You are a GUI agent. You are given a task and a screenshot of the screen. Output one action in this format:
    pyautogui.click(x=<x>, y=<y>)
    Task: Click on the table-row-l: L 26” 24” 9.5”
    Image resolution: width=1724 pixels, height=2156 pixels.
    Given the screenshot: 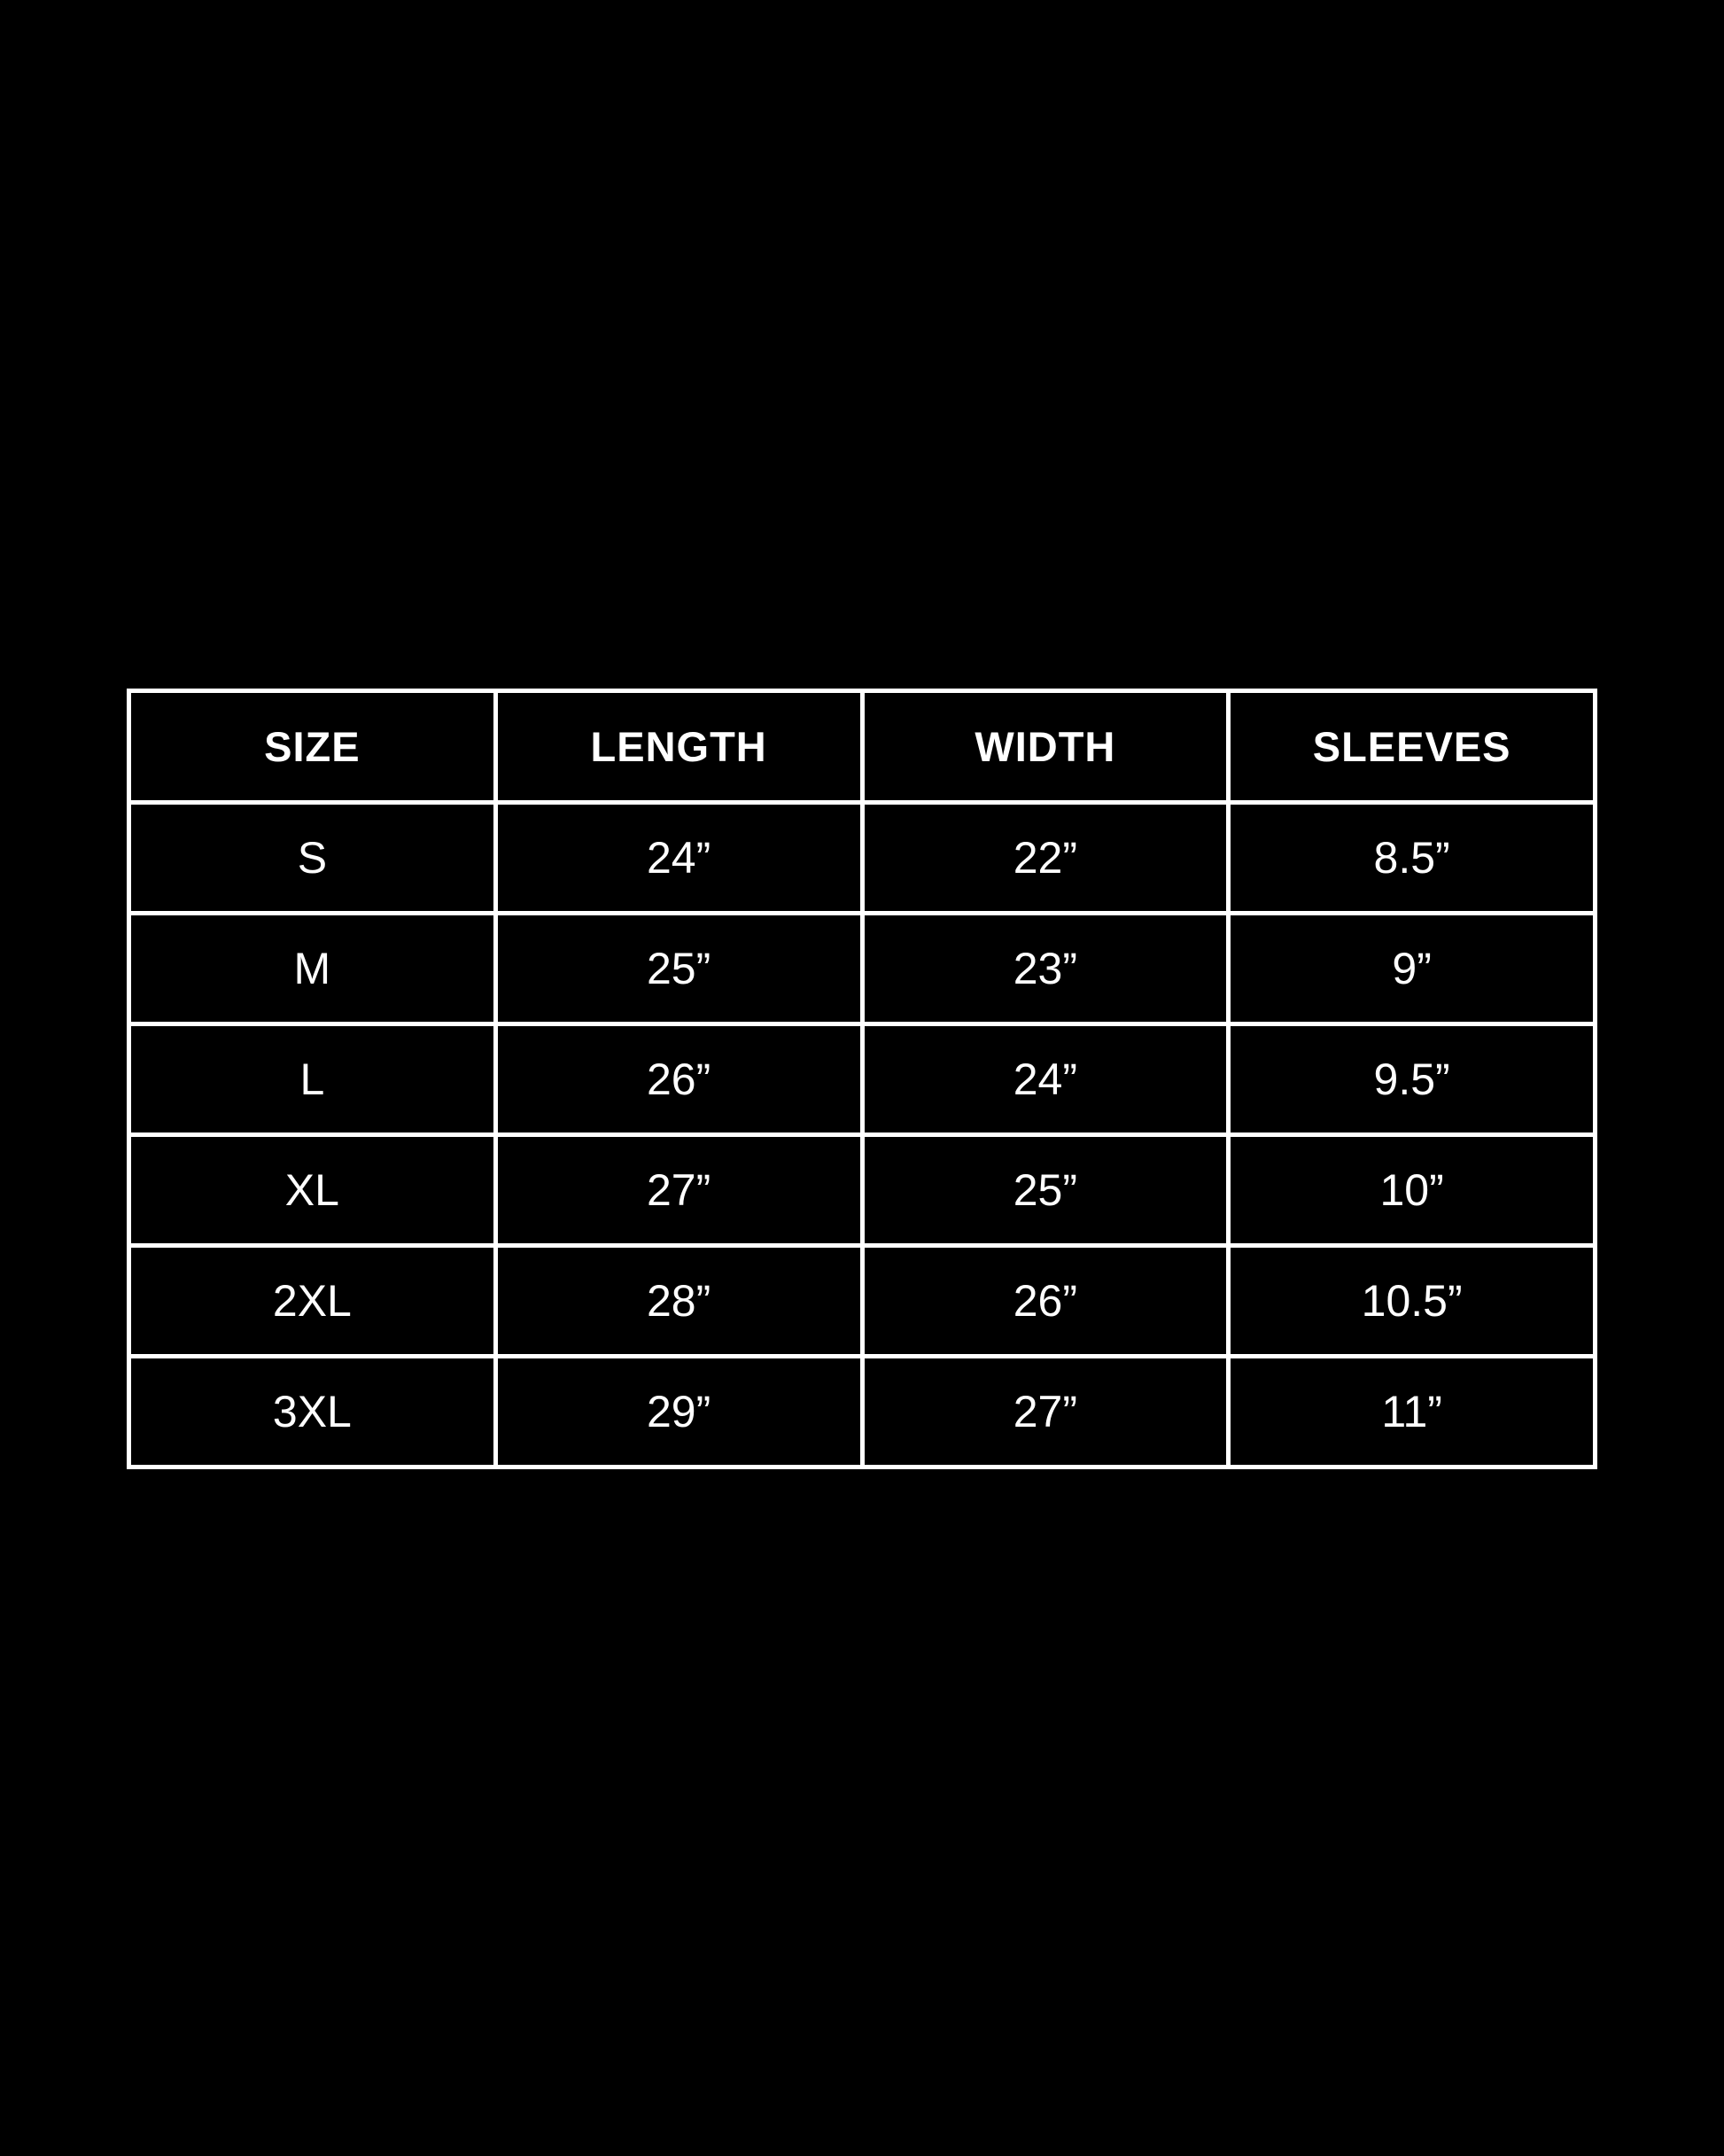 What is the action you would take?
    pyautogui.click(x=862, y=1079)
    